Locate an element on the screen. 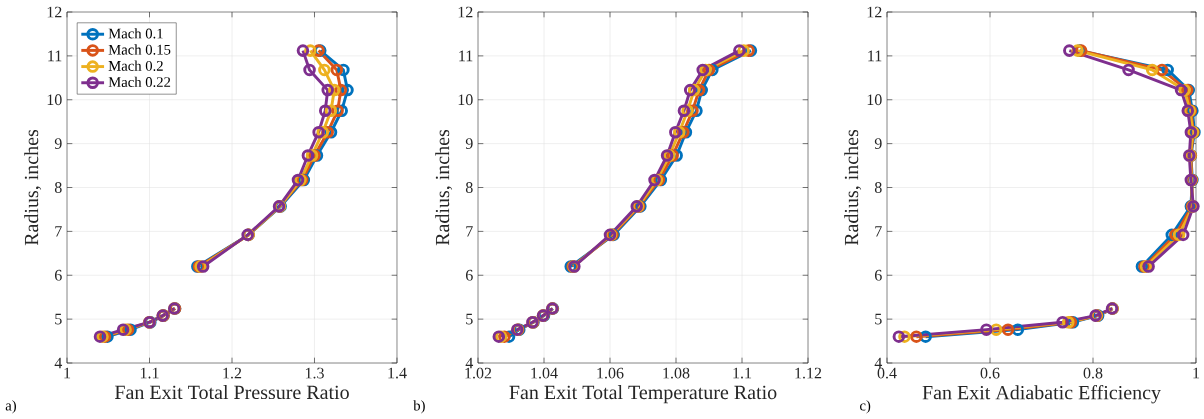 Image resolution: width=1204 pixels, height=419 pixels. x-axis-title: Fan Exit Total Temperature Ratio is located at coordinates (643, 394).